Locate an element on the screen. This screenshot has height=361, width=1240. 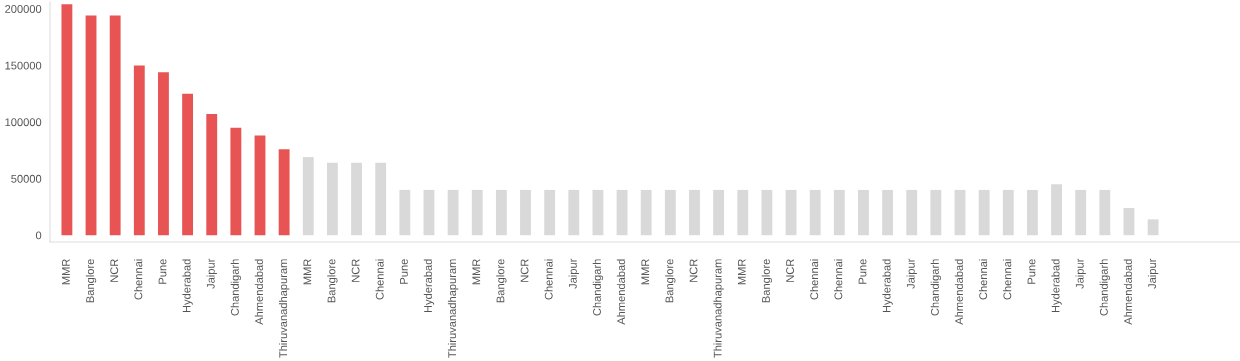
y-tick-label: 150000 is located at coordinates (23, 65).